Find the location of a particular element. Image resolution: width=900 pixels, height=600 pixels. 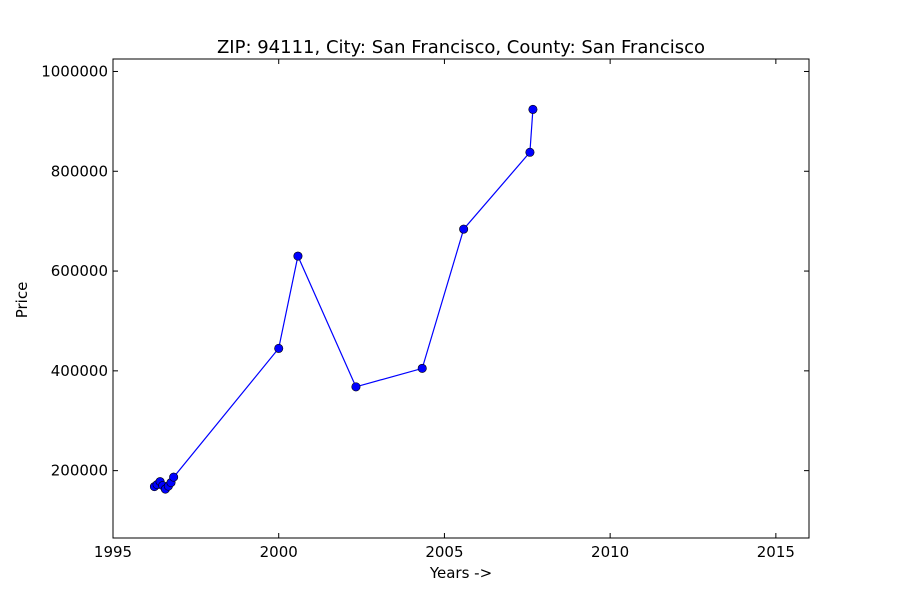

y-tick-label: 200000 is located at coordinates (79, 471).